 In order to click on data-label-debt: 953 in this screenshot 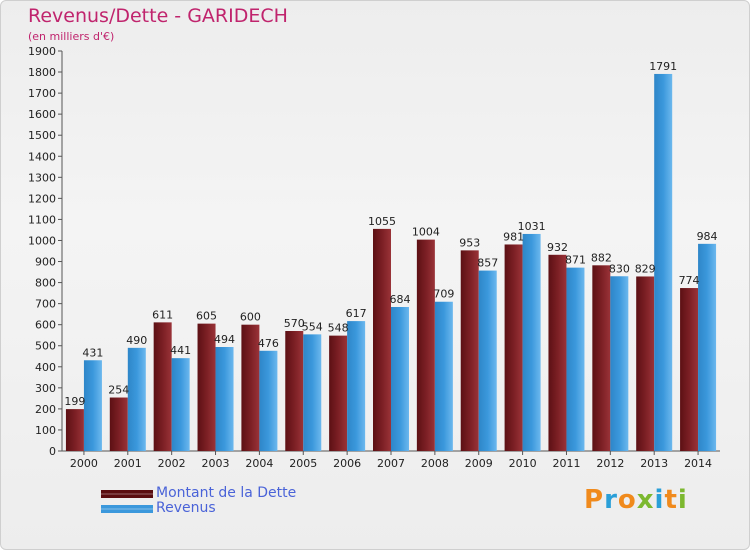, I will do `click(469, 242)`.